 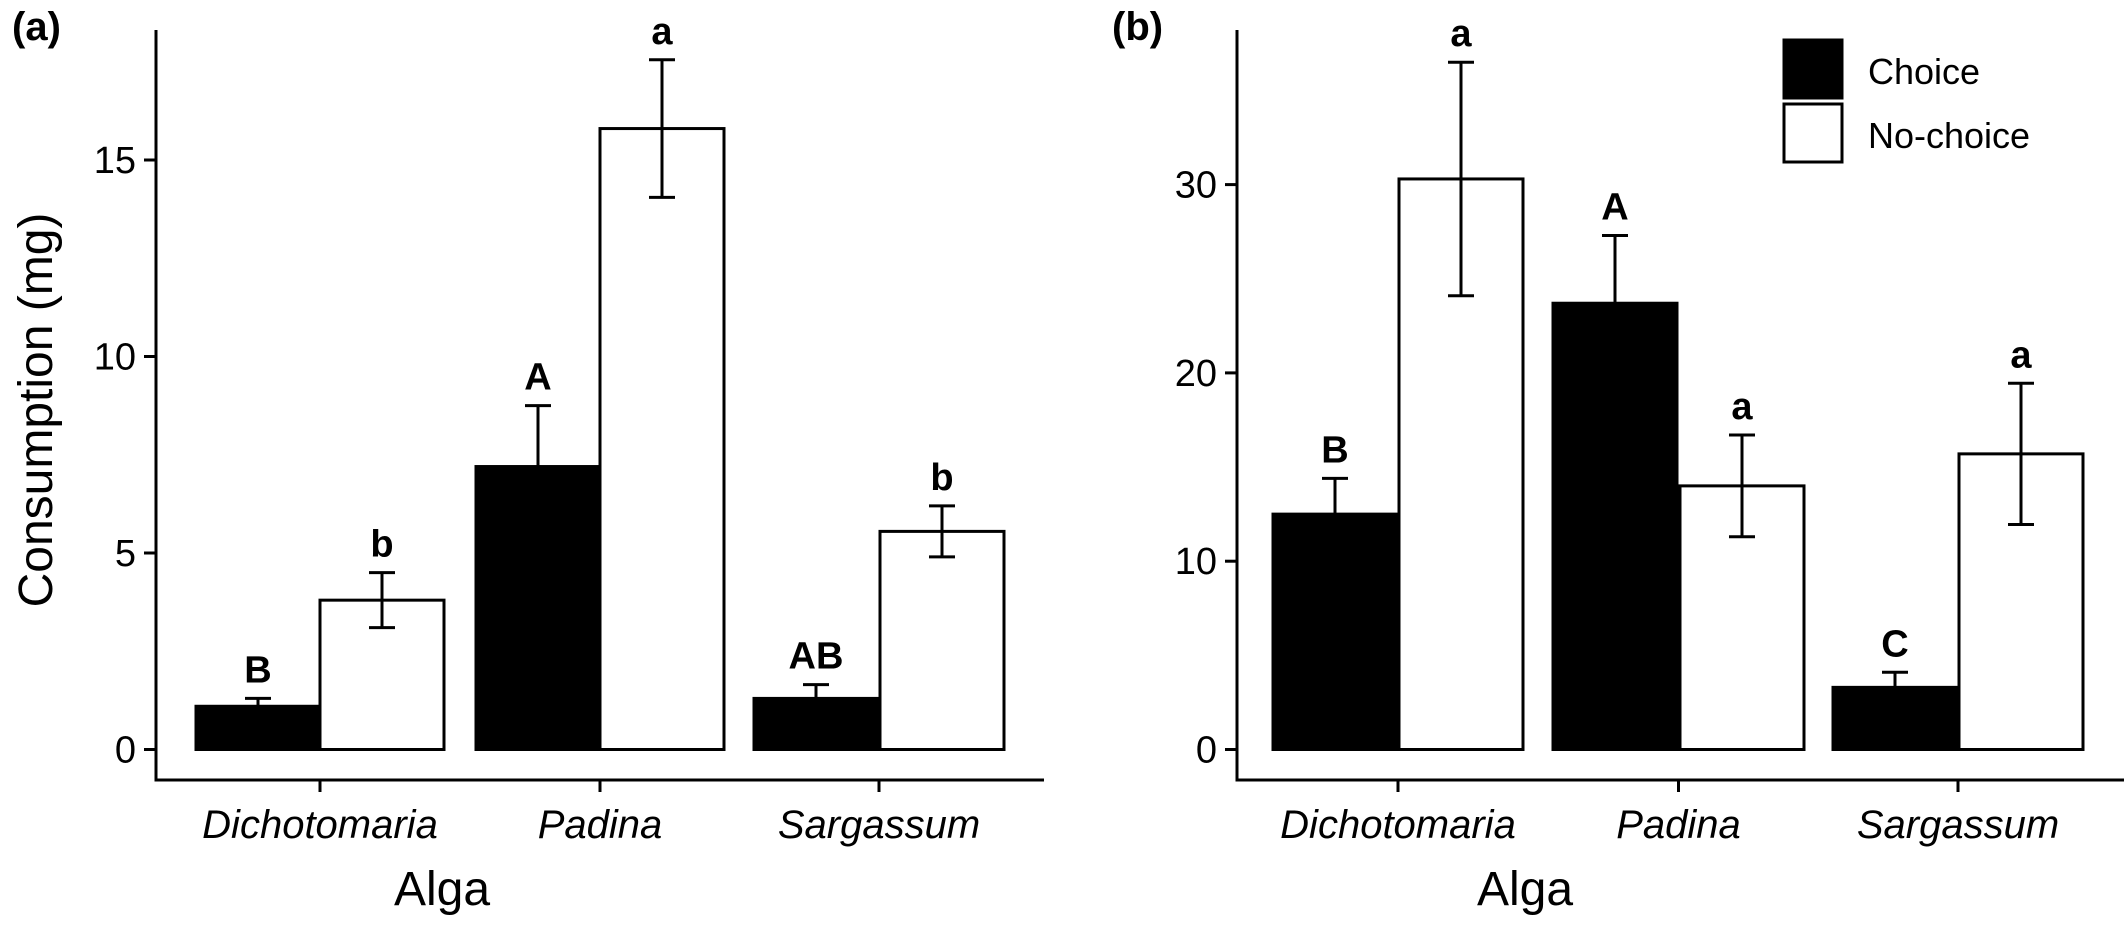 I want to click on panel-b-label: (b), so click(x=1137, y=27).